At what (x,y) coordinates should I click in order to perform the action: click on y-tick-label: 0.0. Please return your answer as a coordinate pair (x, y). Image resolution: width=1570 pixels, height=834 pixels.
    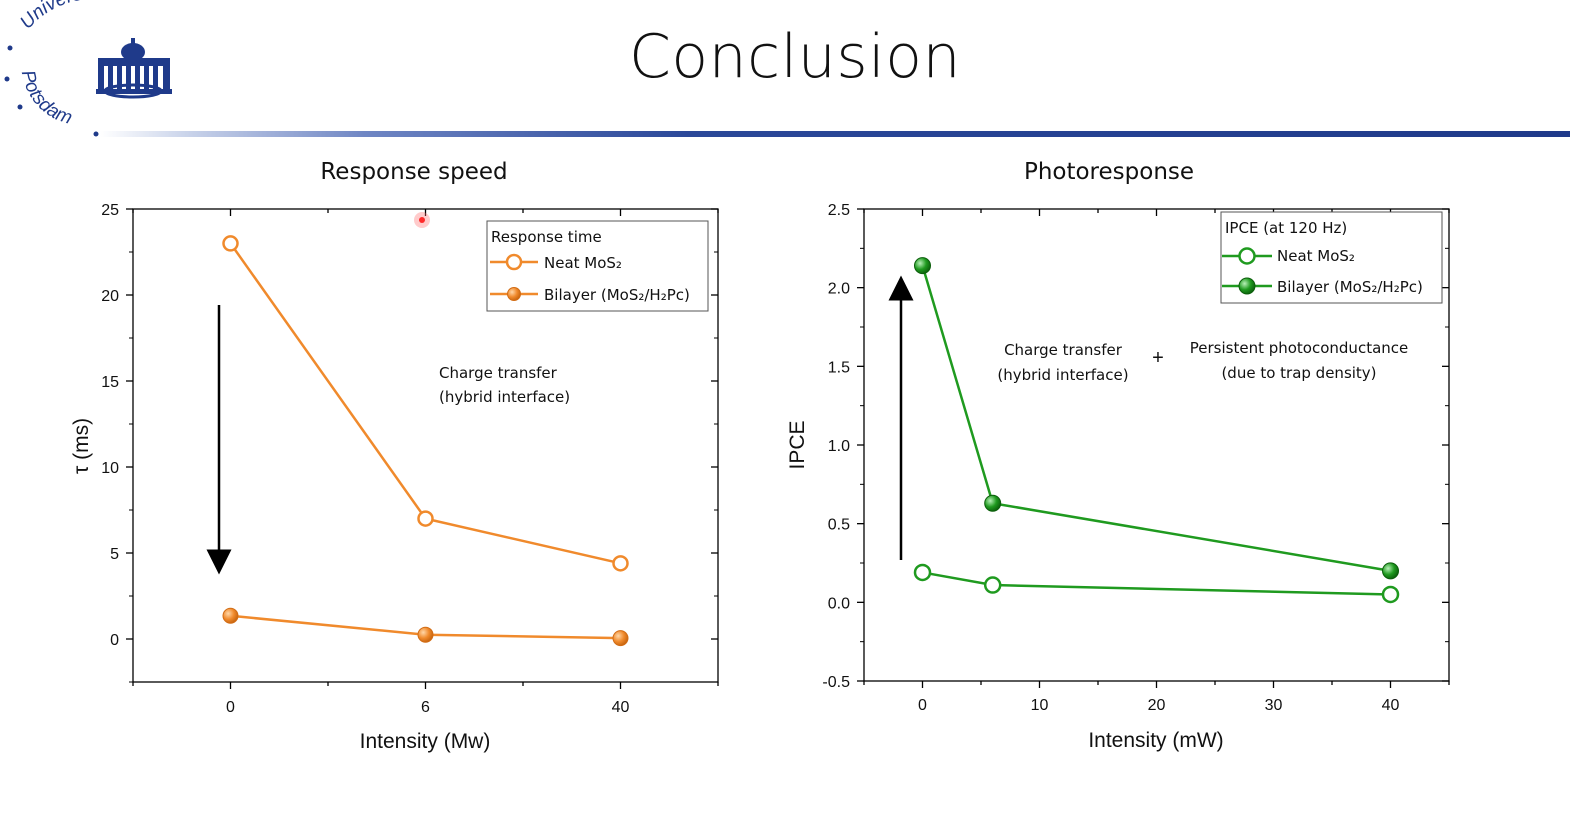
    Looking at the image, I should click on (839, 603).